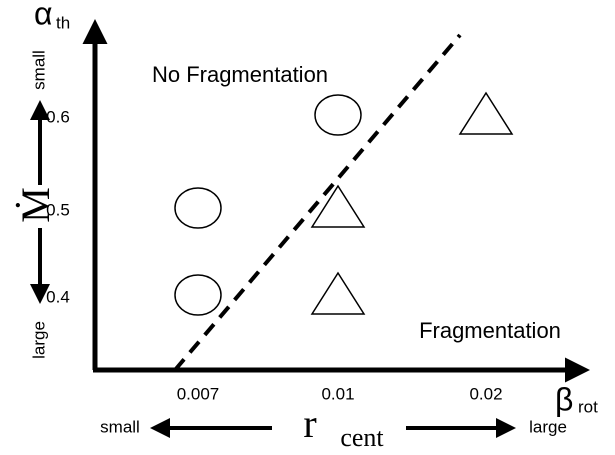 The image size is (615, 455). Describe the element at coordinates (58, 296) in the screenshot. I see `y-tick-label: 0.4` at that location.